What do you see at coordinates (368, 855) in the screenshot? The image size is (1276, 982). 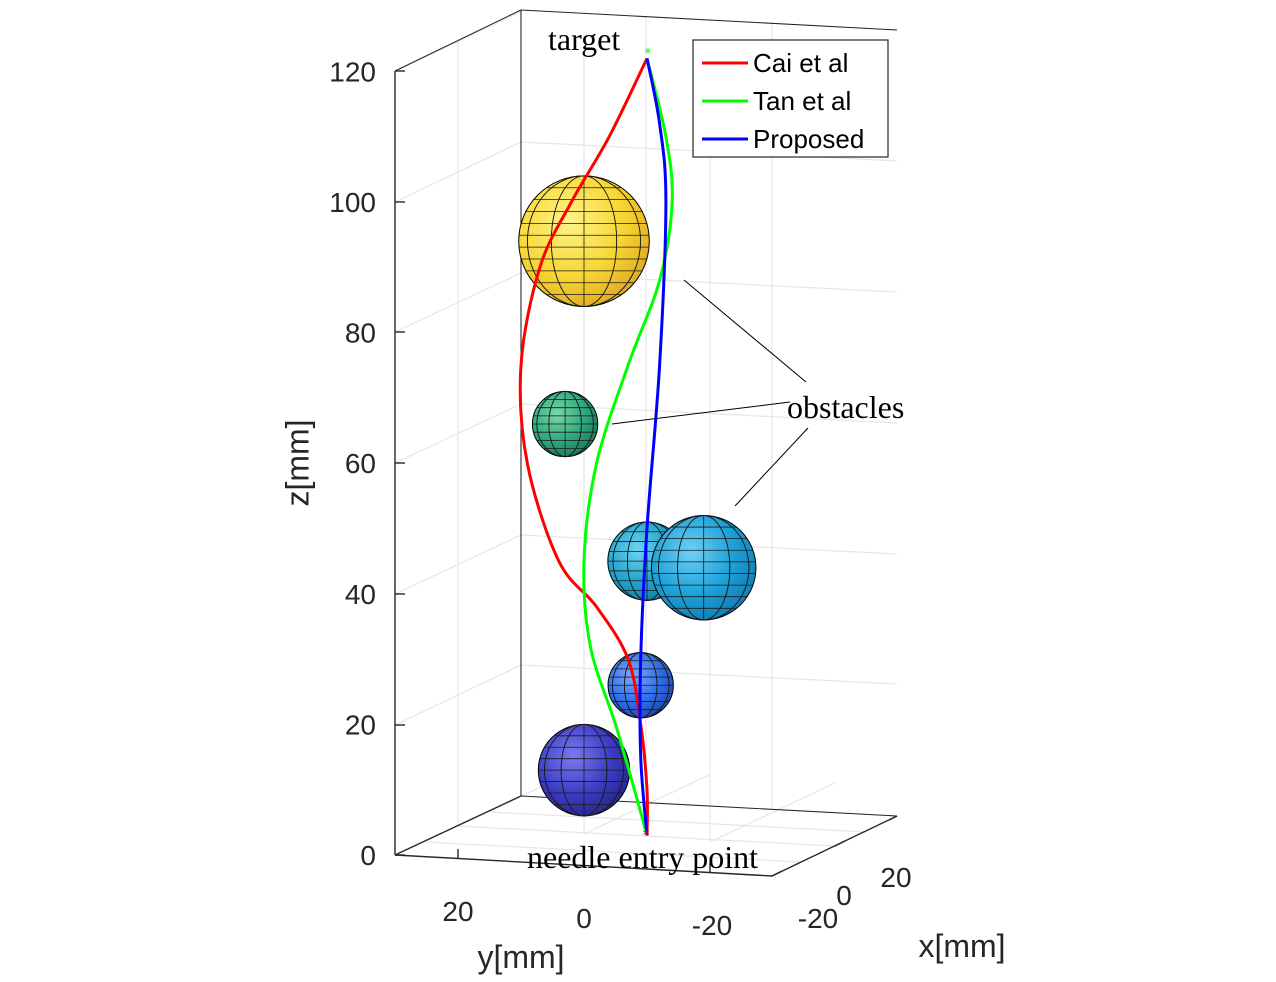 I see `z-tick-label: 0` at bounding box center [368, 855].